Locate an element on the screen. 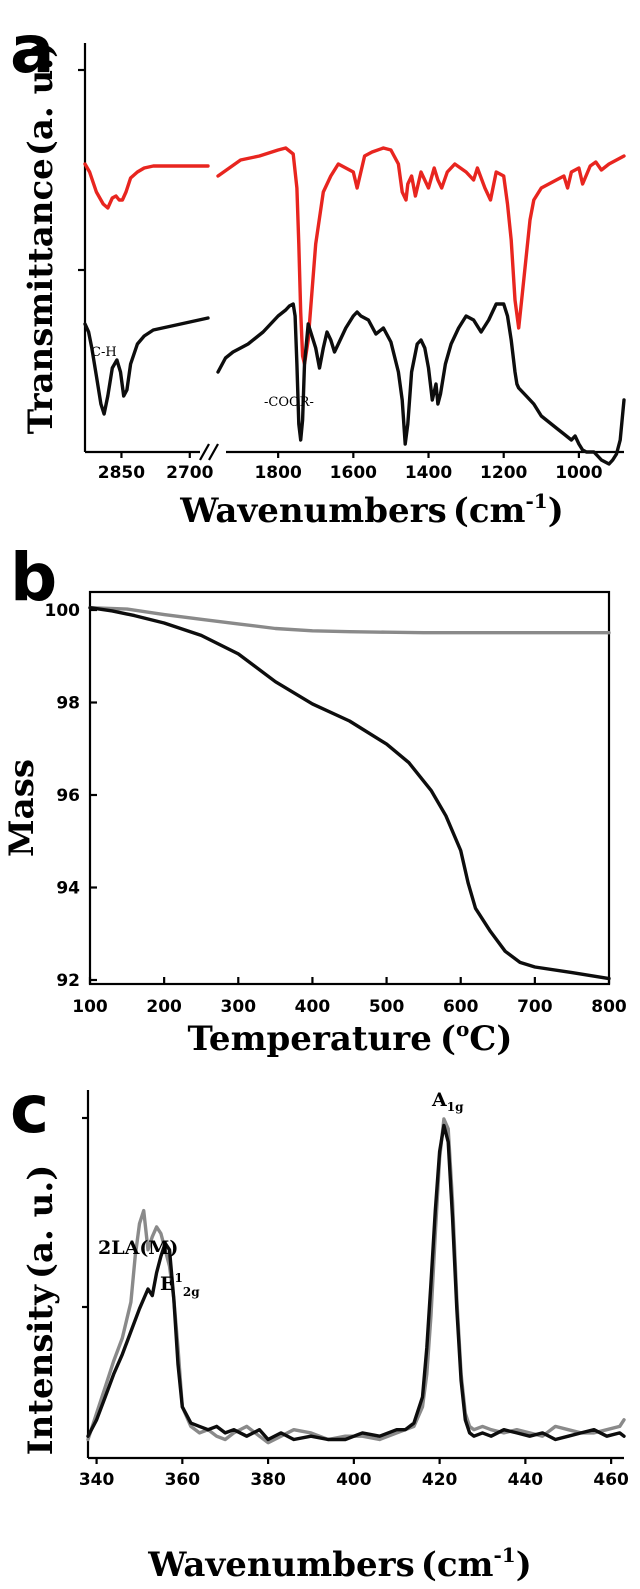  panel-c-x-ticks: 340 360 380 400 420 440 460 is located at coordinates (354, 1474).